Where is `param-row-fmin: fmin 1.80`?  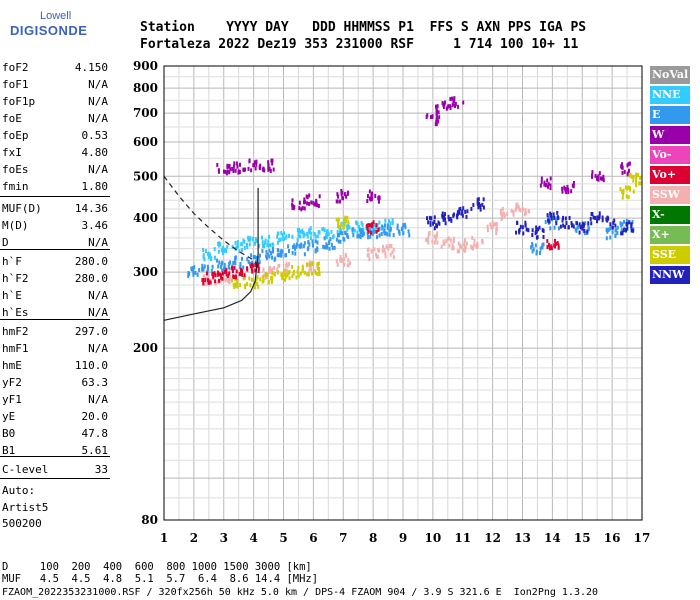
param-row-fmin: fmin 1.80 is located at coordinates (55, 188).